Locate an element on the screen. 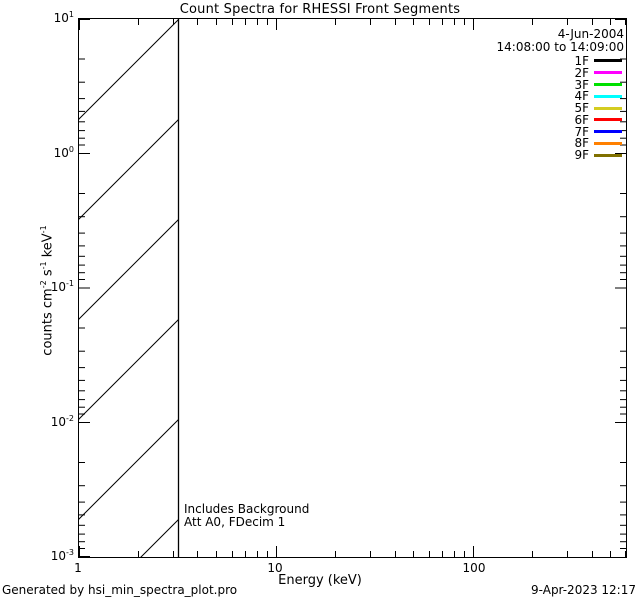  legend-item: 7F is located at coordinates (509, 132).